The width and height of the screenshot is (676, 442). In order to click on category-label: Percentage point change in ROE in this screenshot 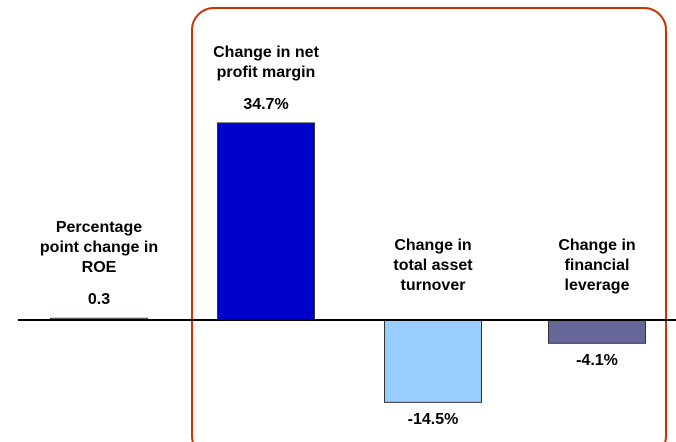, I will do `click(99, 248)`.